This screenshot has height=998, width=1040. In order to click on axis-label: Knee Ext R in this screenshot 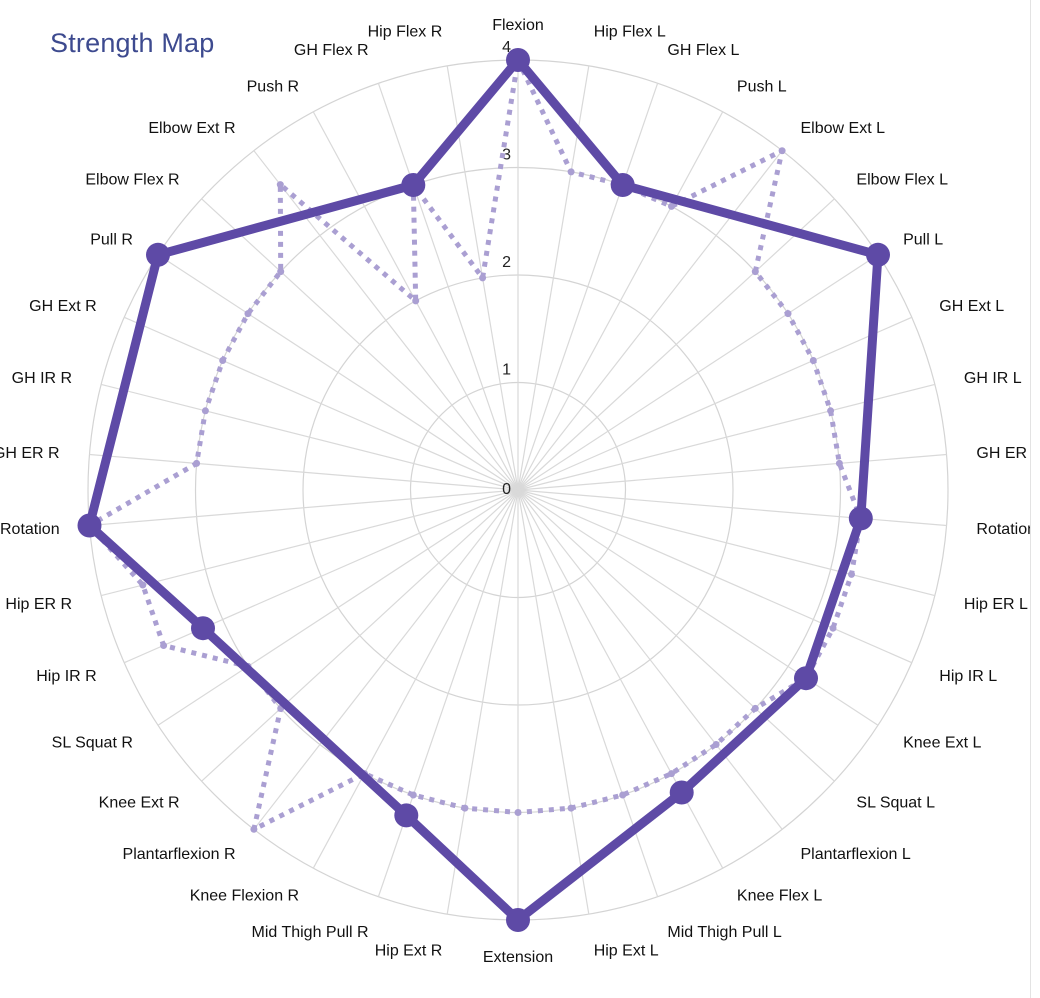, I will do `click(139, 803)`.